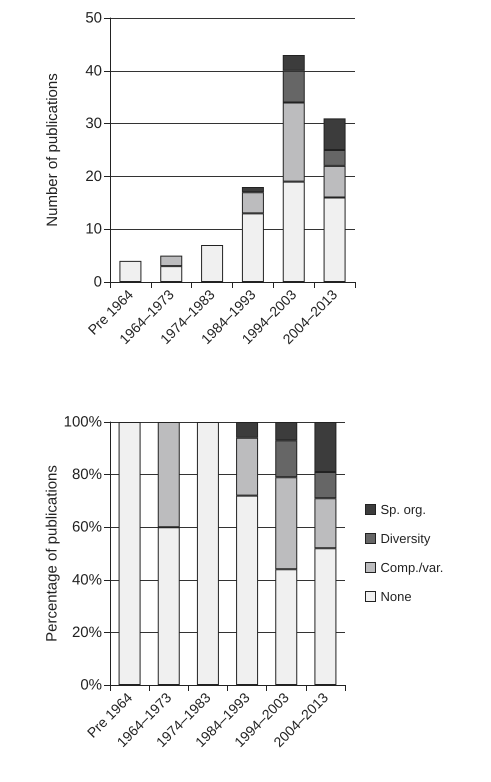 The width and height of the screenshot is (491, 782). Describe the element at coordinates (93, 123) in the screenshot. I see `y-tick-label: 30` at that location.